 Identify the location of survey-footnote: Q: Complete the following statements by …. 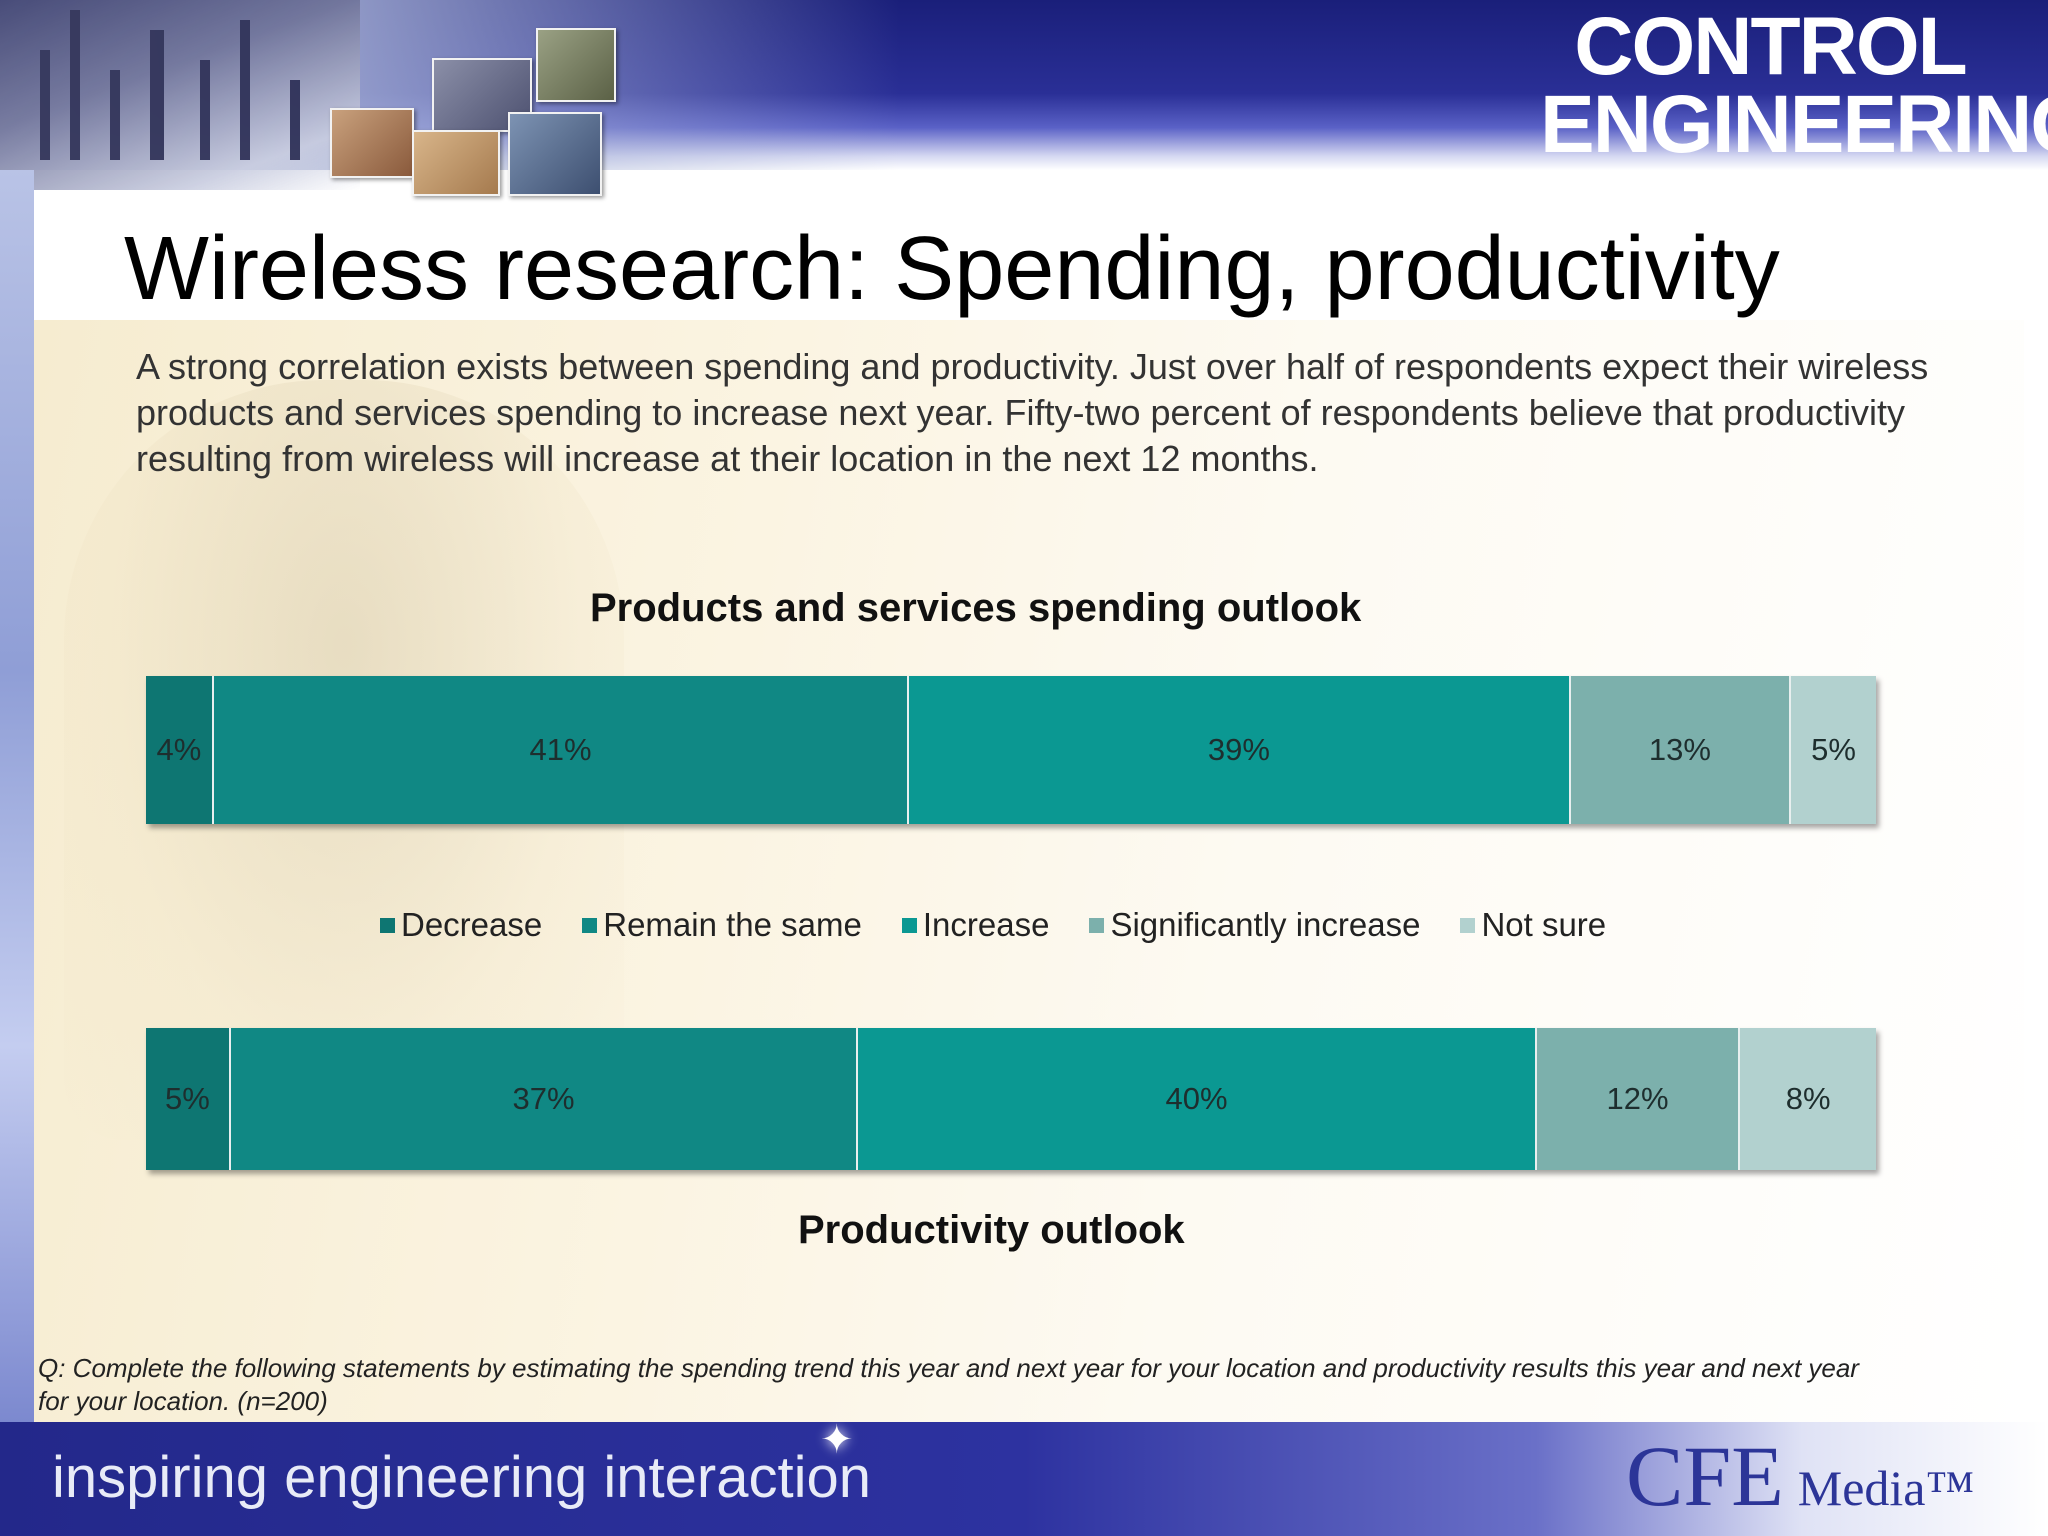
(948, 1384).